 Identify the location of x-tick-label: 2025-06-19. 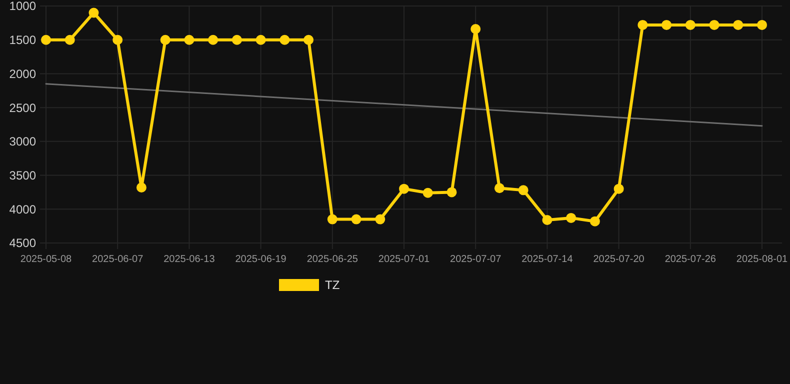
(261, 259).